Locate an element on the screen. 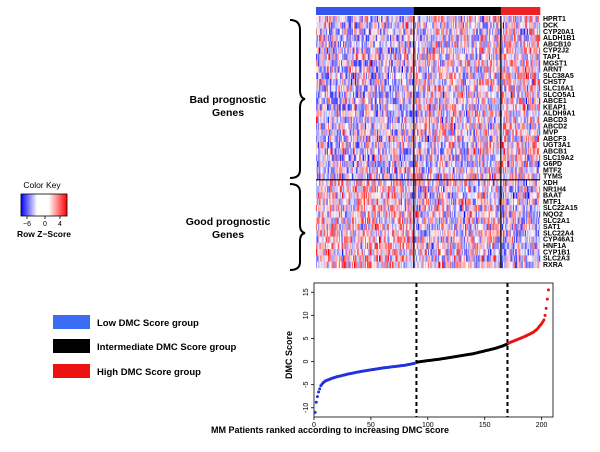  group-bar-intermediate is located at coordinates (457, 11).